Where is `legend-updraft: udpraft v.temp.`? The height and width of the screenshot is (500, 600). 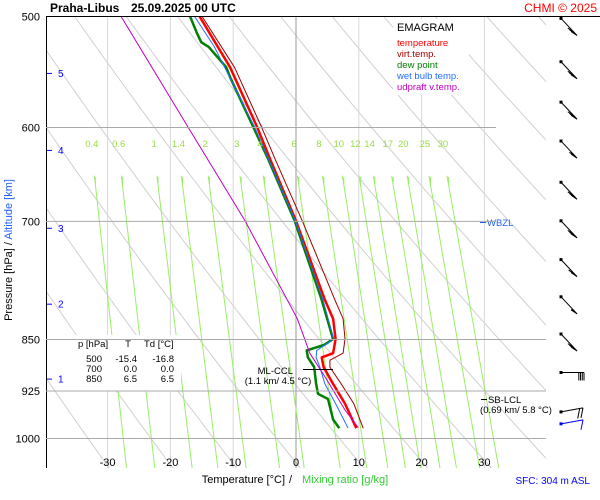 legend-updraft: udpraft v.temp. is located at coordinates (428, 87).